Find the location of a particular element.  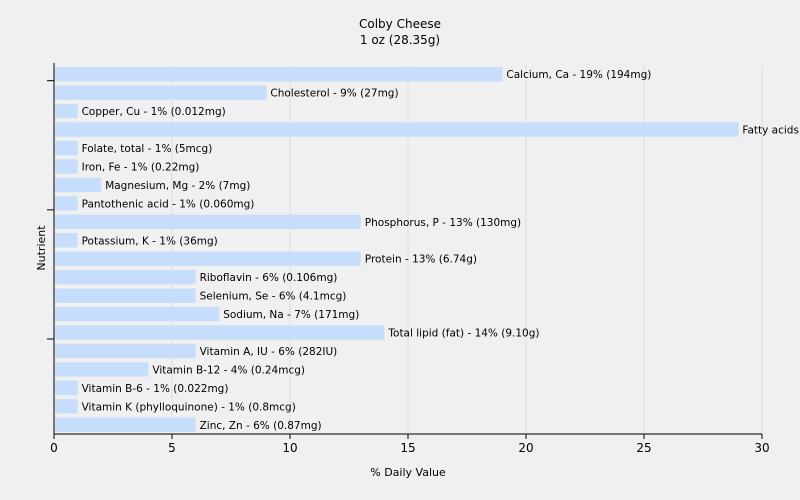

x-axis-label: % Daily Value is located at coordinates (408, 472).